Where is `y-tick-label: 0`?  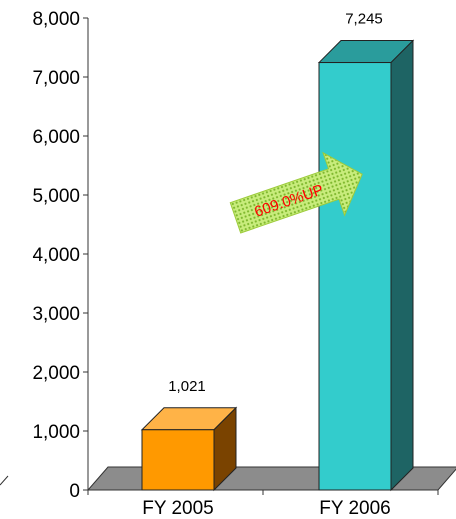 y-tick-label: 0 is located at coordinates (74, 491).